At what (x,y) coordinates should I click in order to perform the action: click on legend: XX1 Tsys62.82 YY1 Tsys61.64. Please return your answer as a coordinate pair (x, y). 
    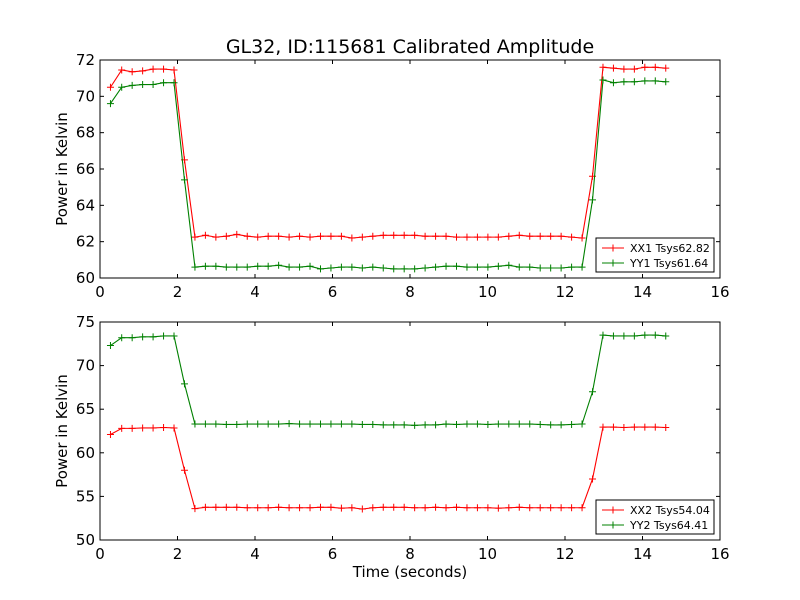
    Looking at the image, I should click on (655, 255).